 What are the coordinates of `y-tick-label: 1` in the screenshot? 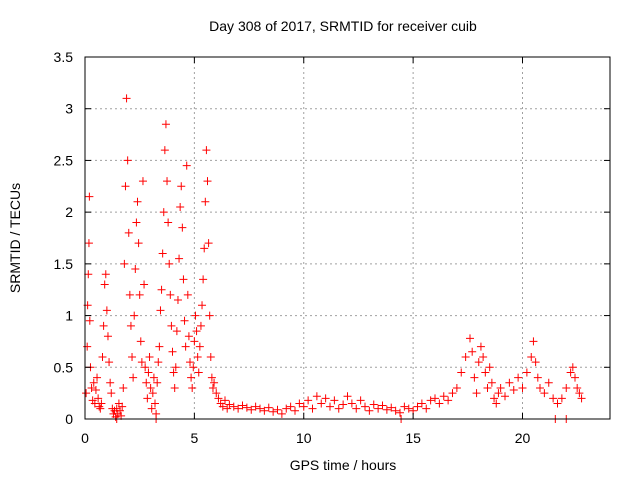 It's located at (69, 316).